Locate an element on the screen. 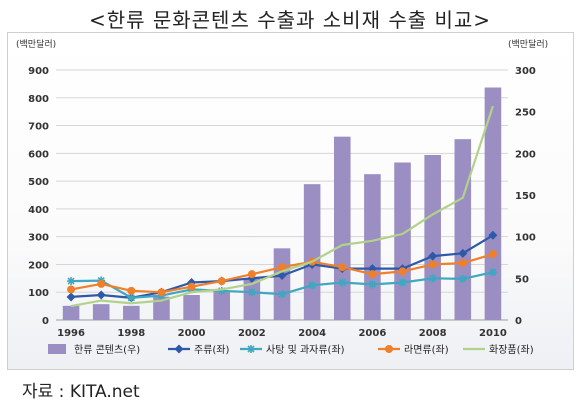 This screenshot has height=406, width=580. right-axis-unit: (백만달러) is located at coordinates (528, 44).